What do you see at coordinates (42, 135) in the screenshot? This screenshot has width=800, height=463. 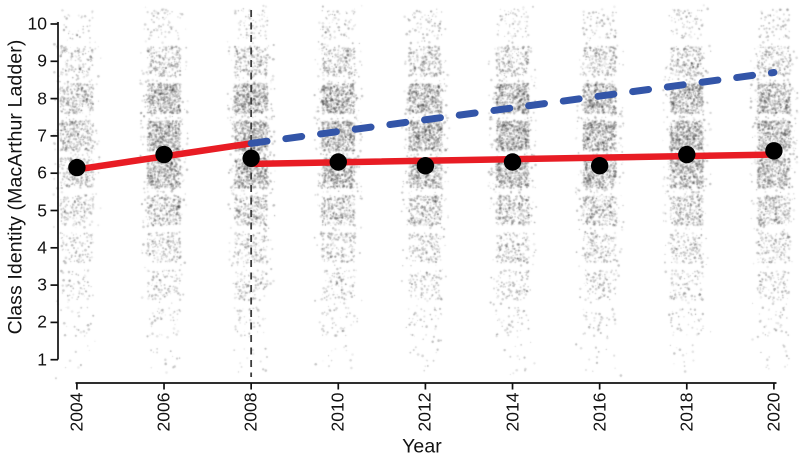 I see `y-tick-label: 7` at bounding box center [42, 135].